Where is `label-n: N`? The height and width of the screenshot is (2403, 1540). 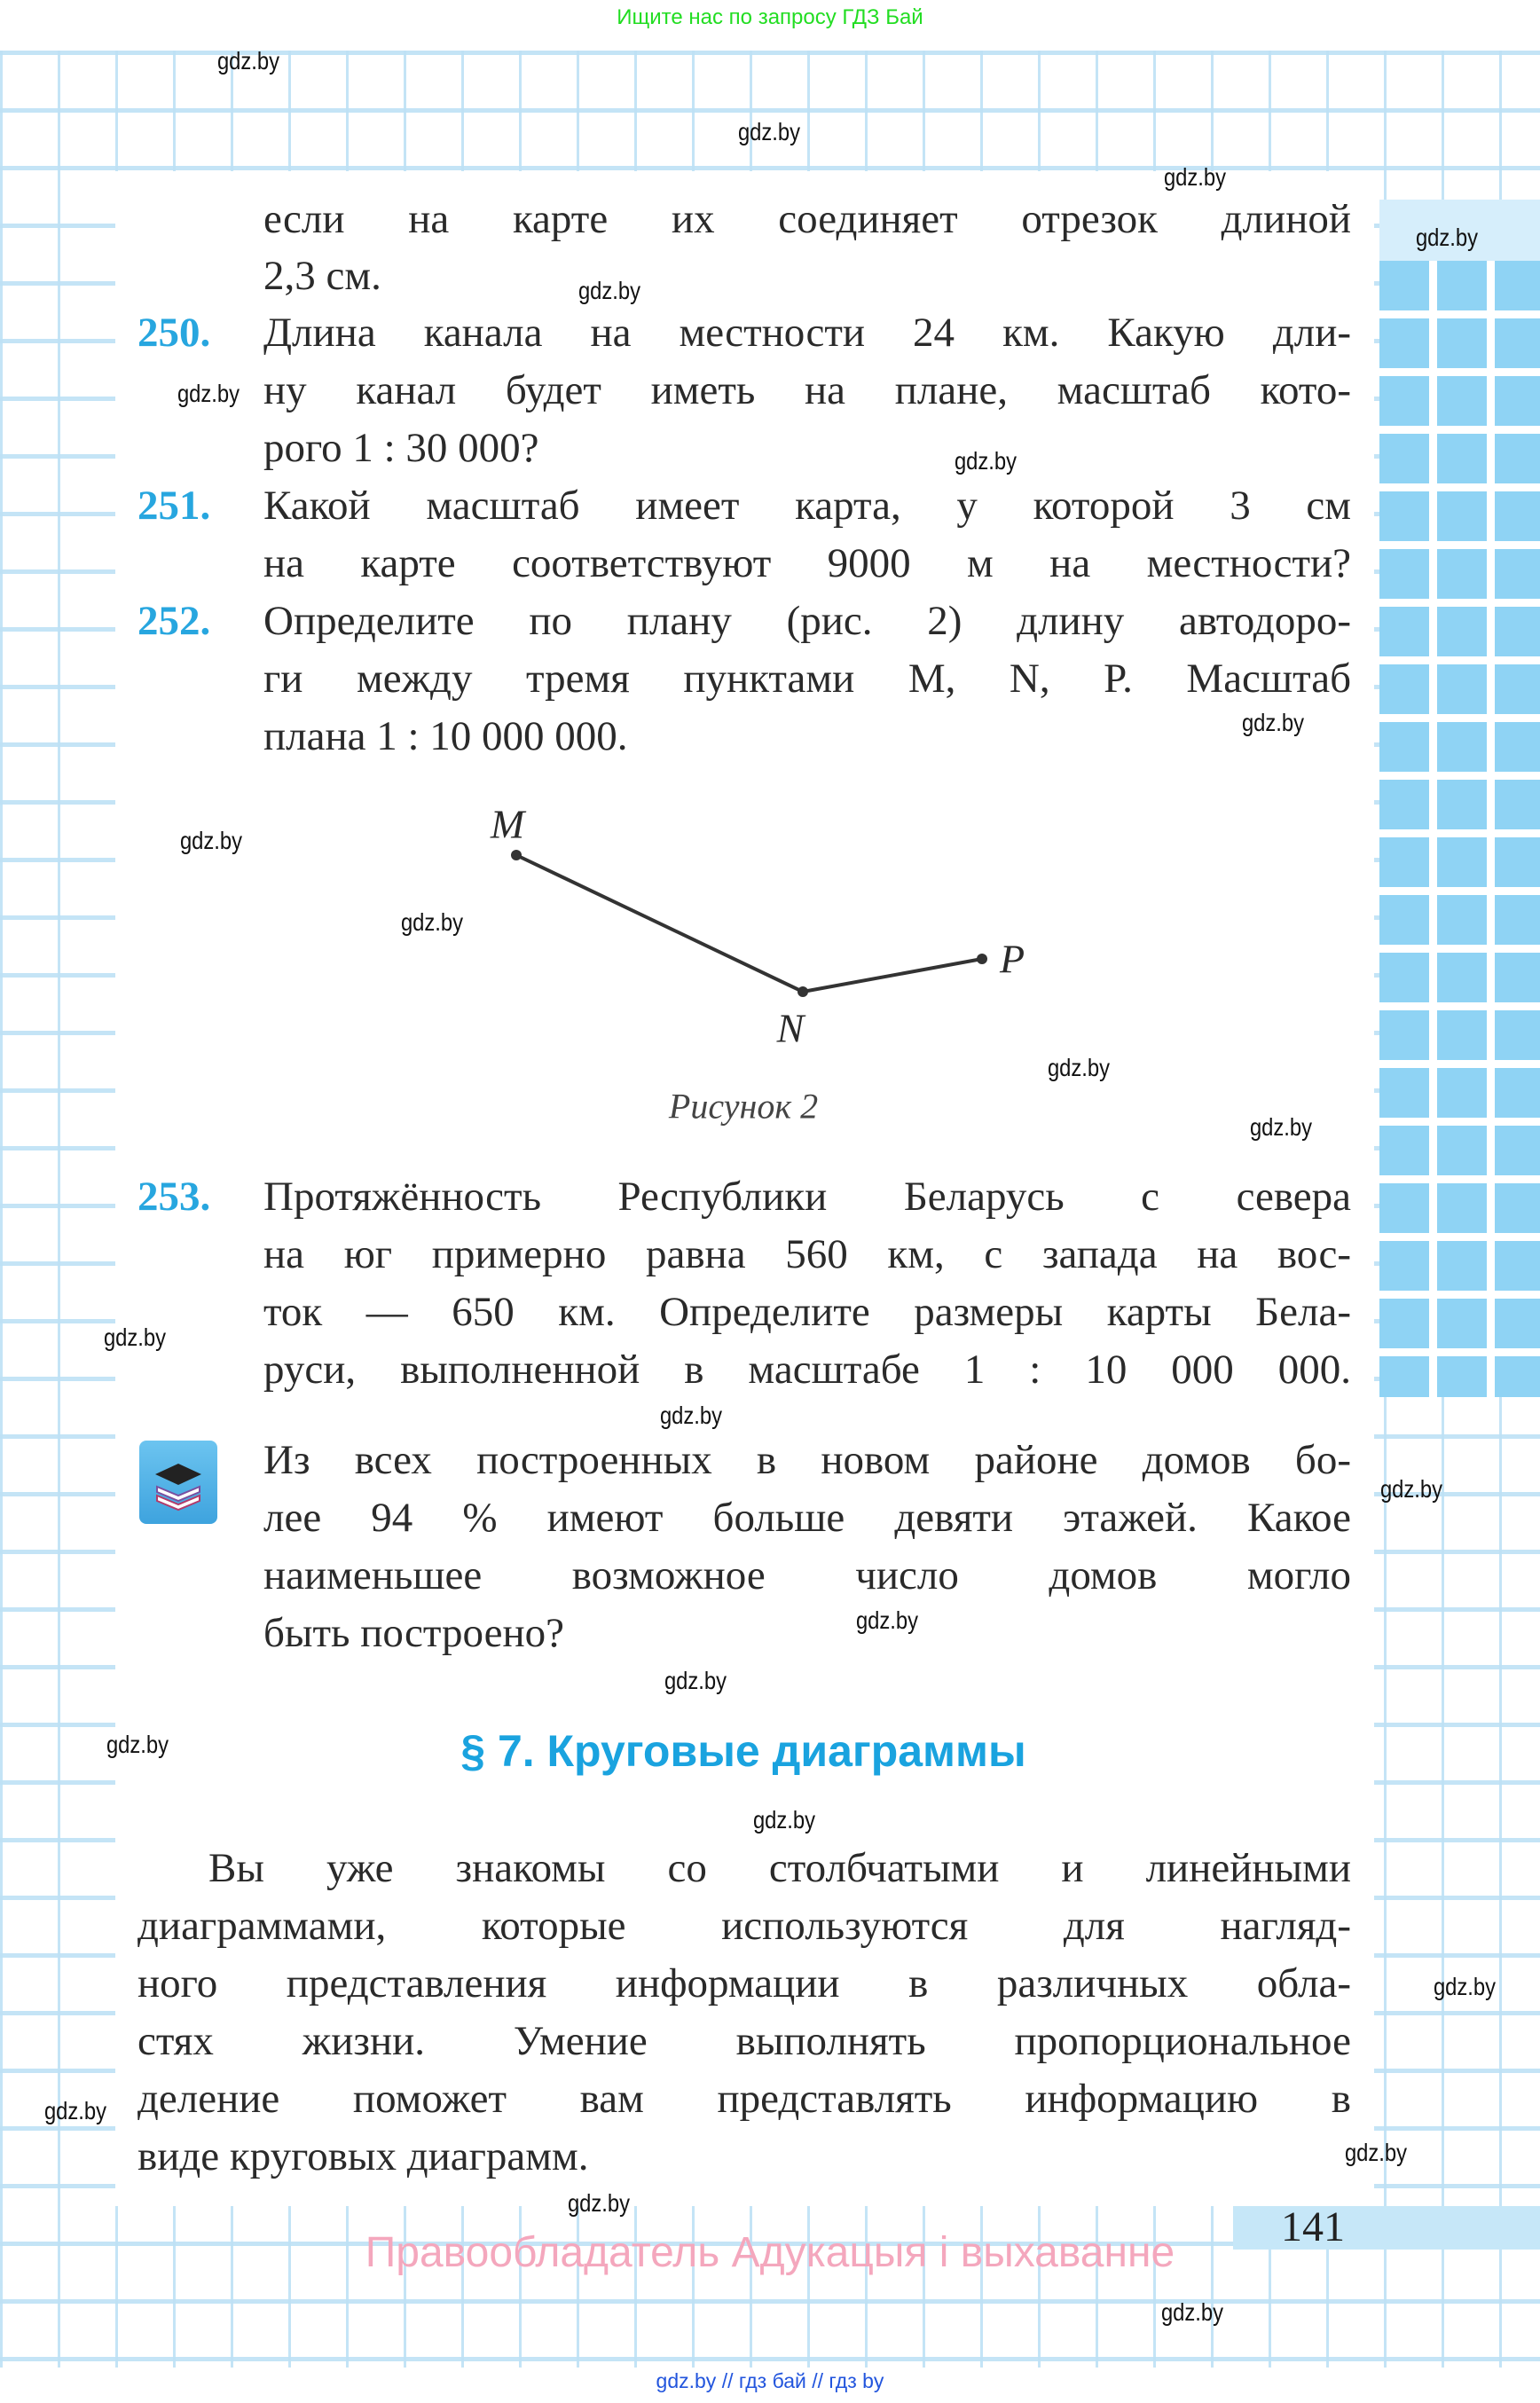
label-n: N is located at coordinates (790, 1028).